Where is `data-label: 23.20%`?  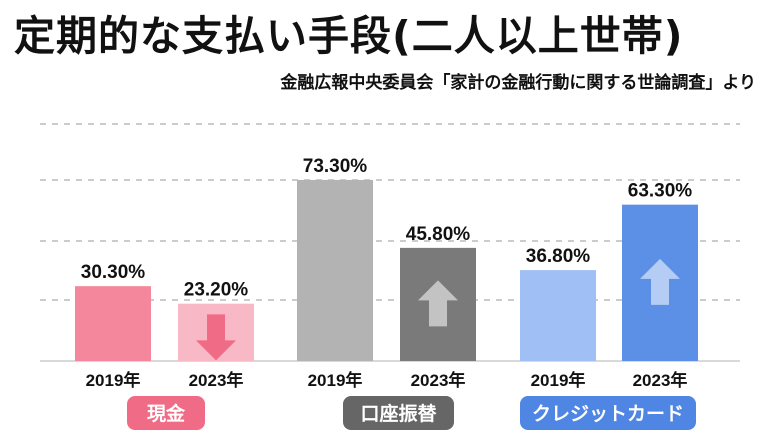 data-label: 23.20% is located at coordinates (216, 290).